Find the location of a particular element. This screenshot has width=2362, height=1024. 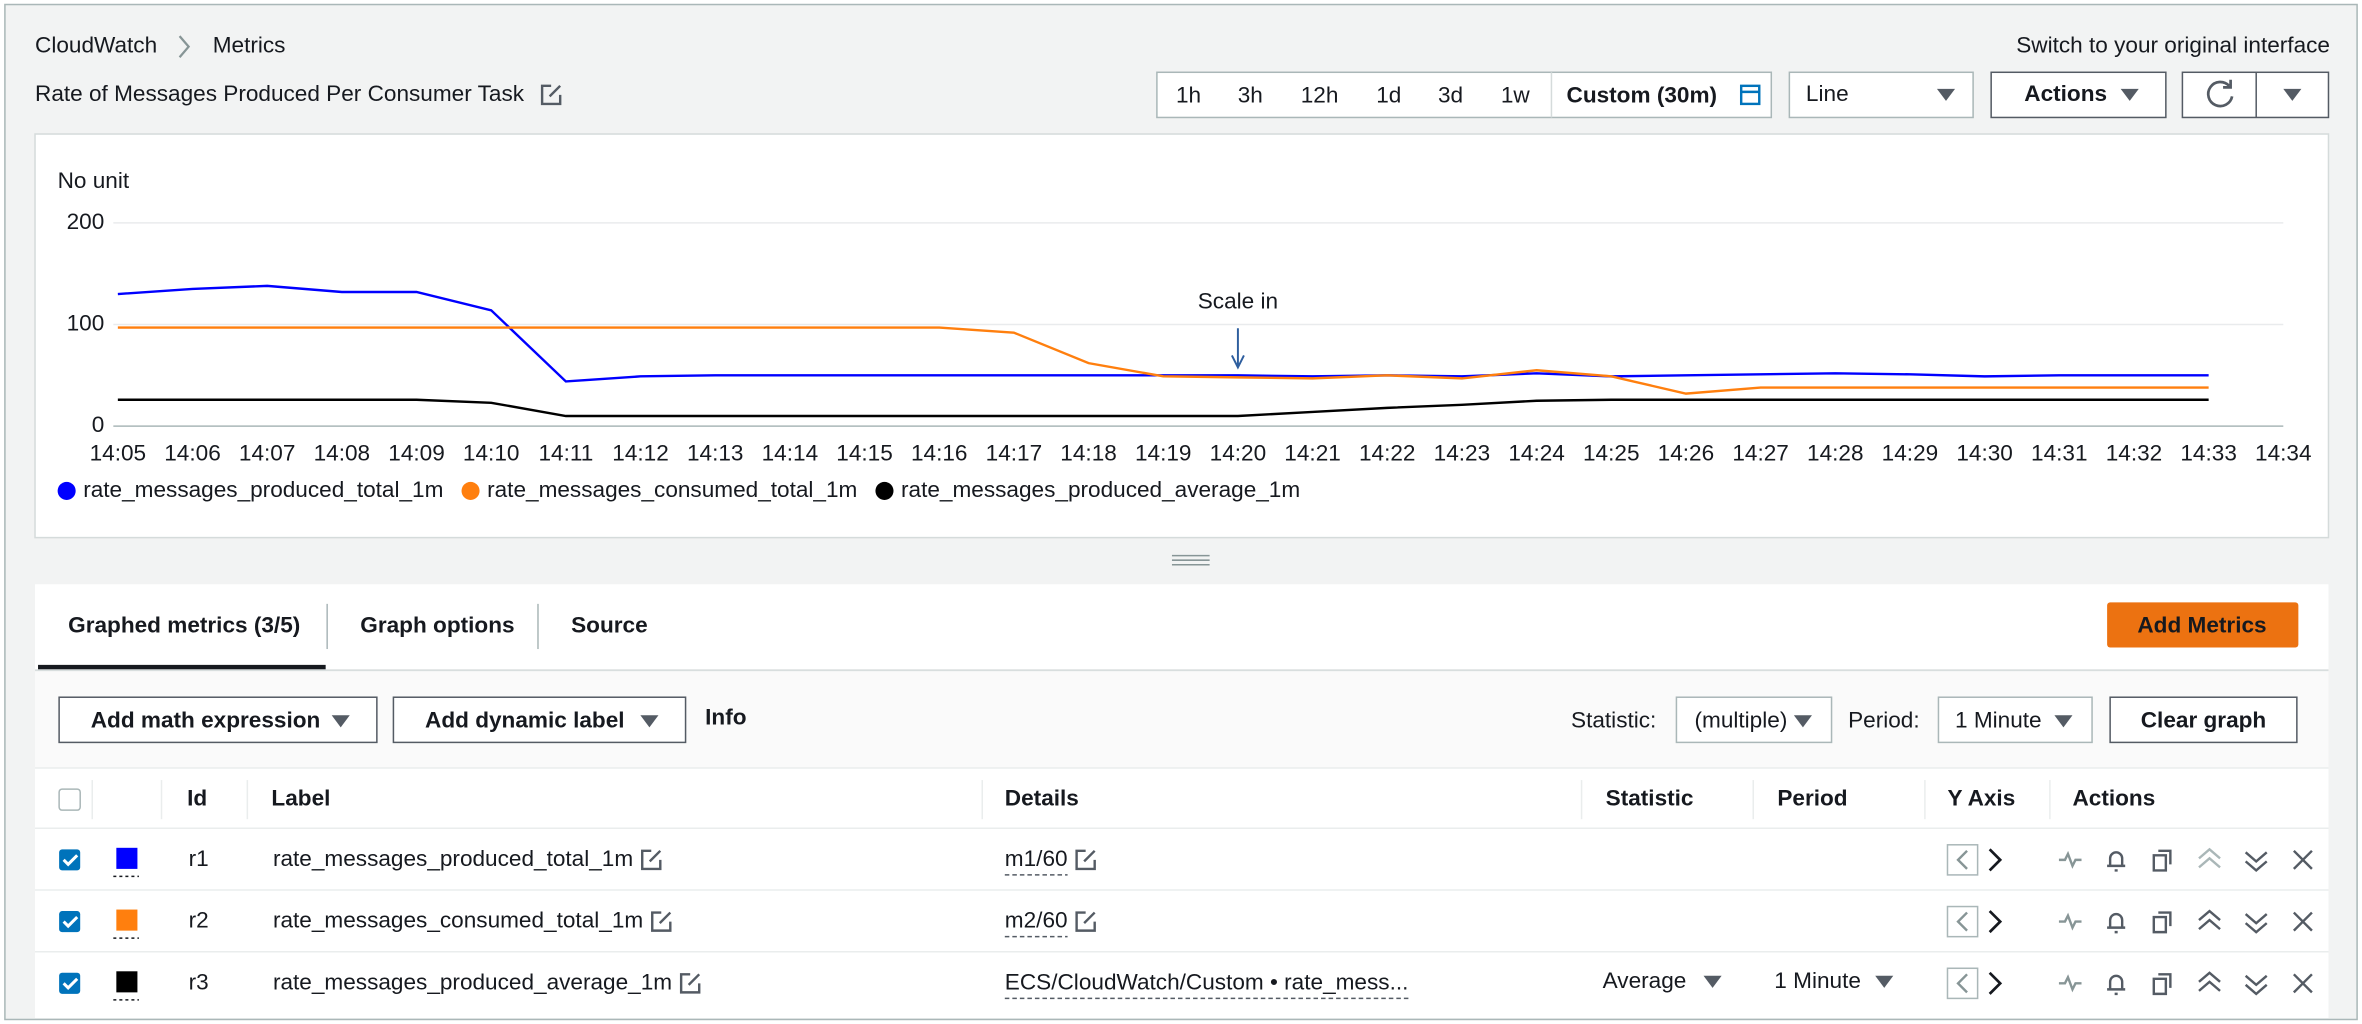

x-tick-label: 14:23 is located at coordinates (1462, 453).